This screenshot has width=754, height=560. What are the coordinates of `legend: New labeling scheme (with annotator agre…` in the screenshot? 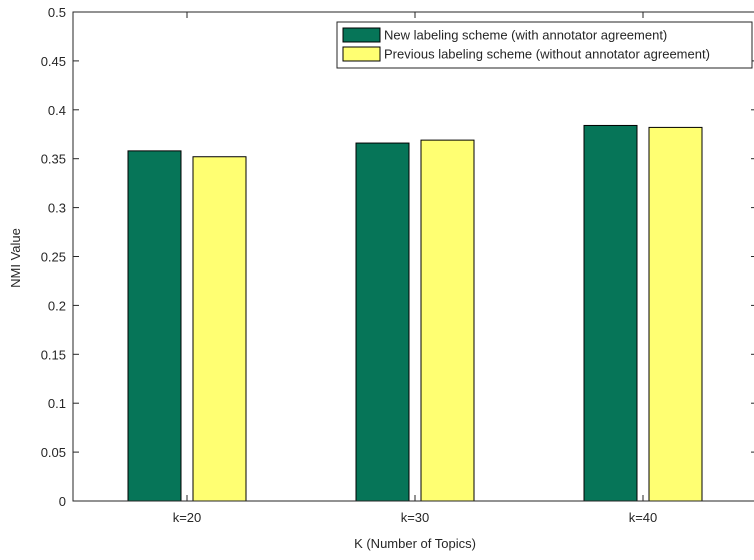 It's located at (544, 45).